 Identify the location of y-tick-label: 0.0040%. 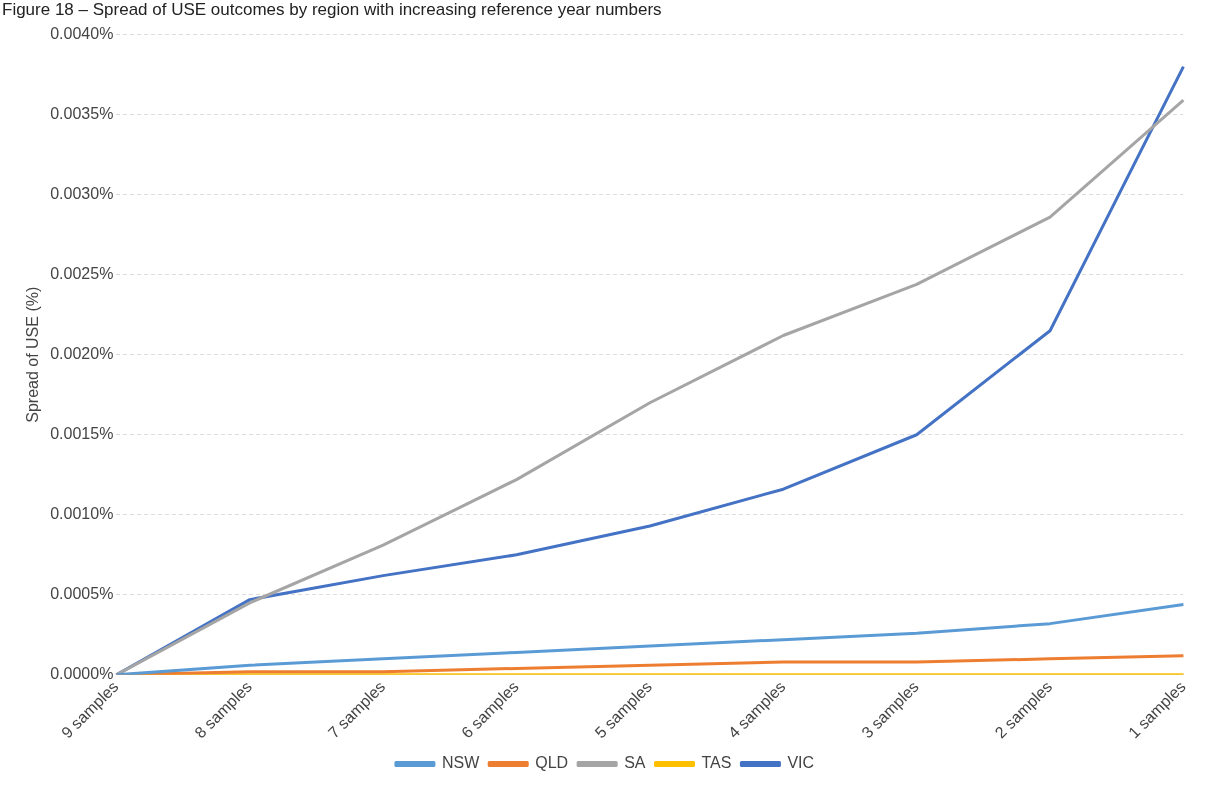
(82, 34).